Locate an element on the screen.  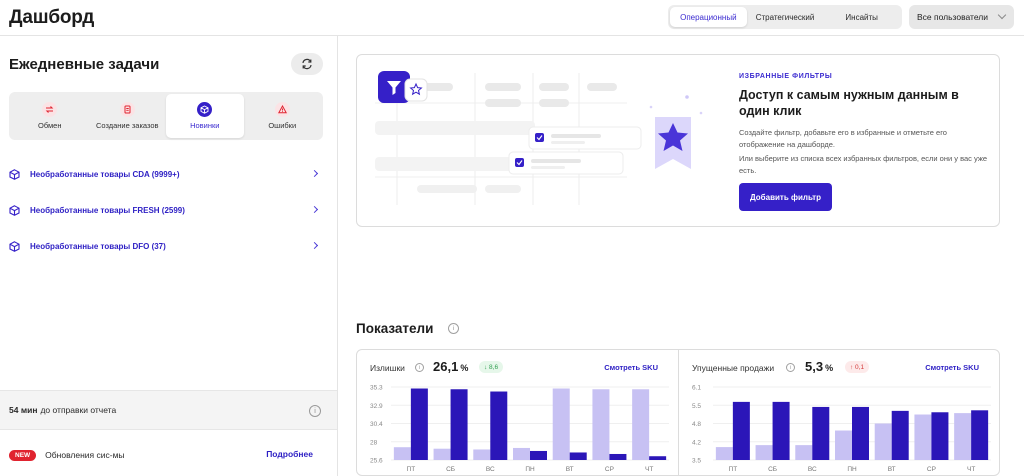
x-tick-label: ПН is located at coordinates (852, 469).